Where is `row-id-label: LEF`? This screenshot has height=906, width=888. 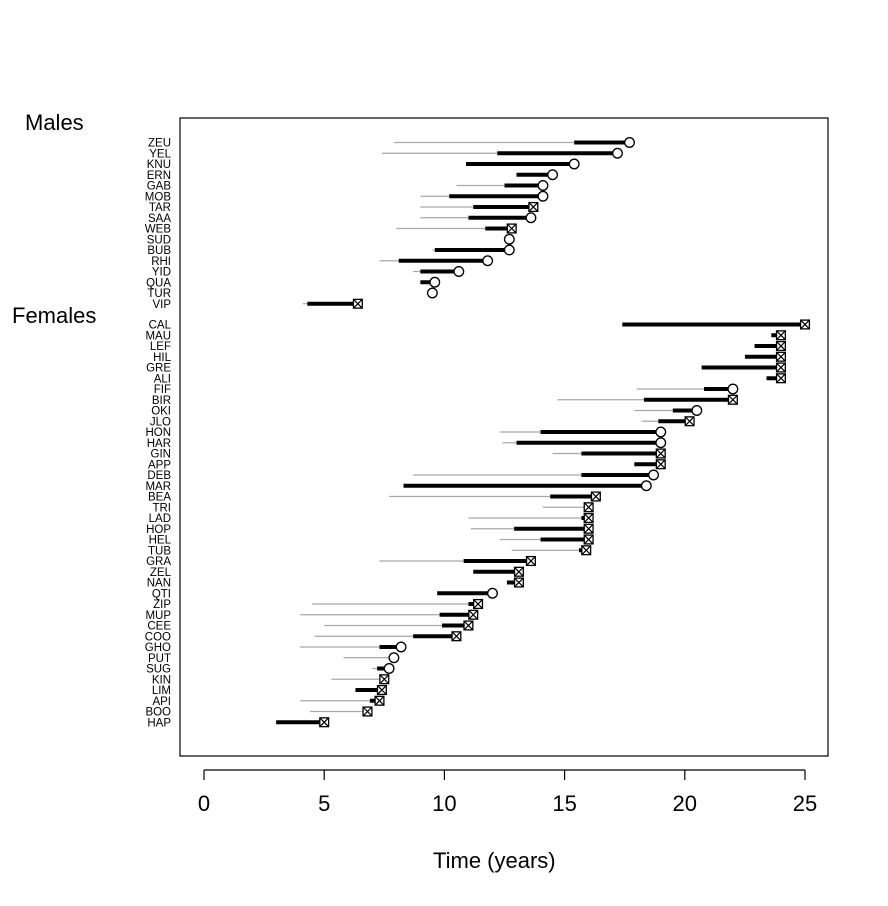
row-id-label: LEF is located at coordinates (160, 347).